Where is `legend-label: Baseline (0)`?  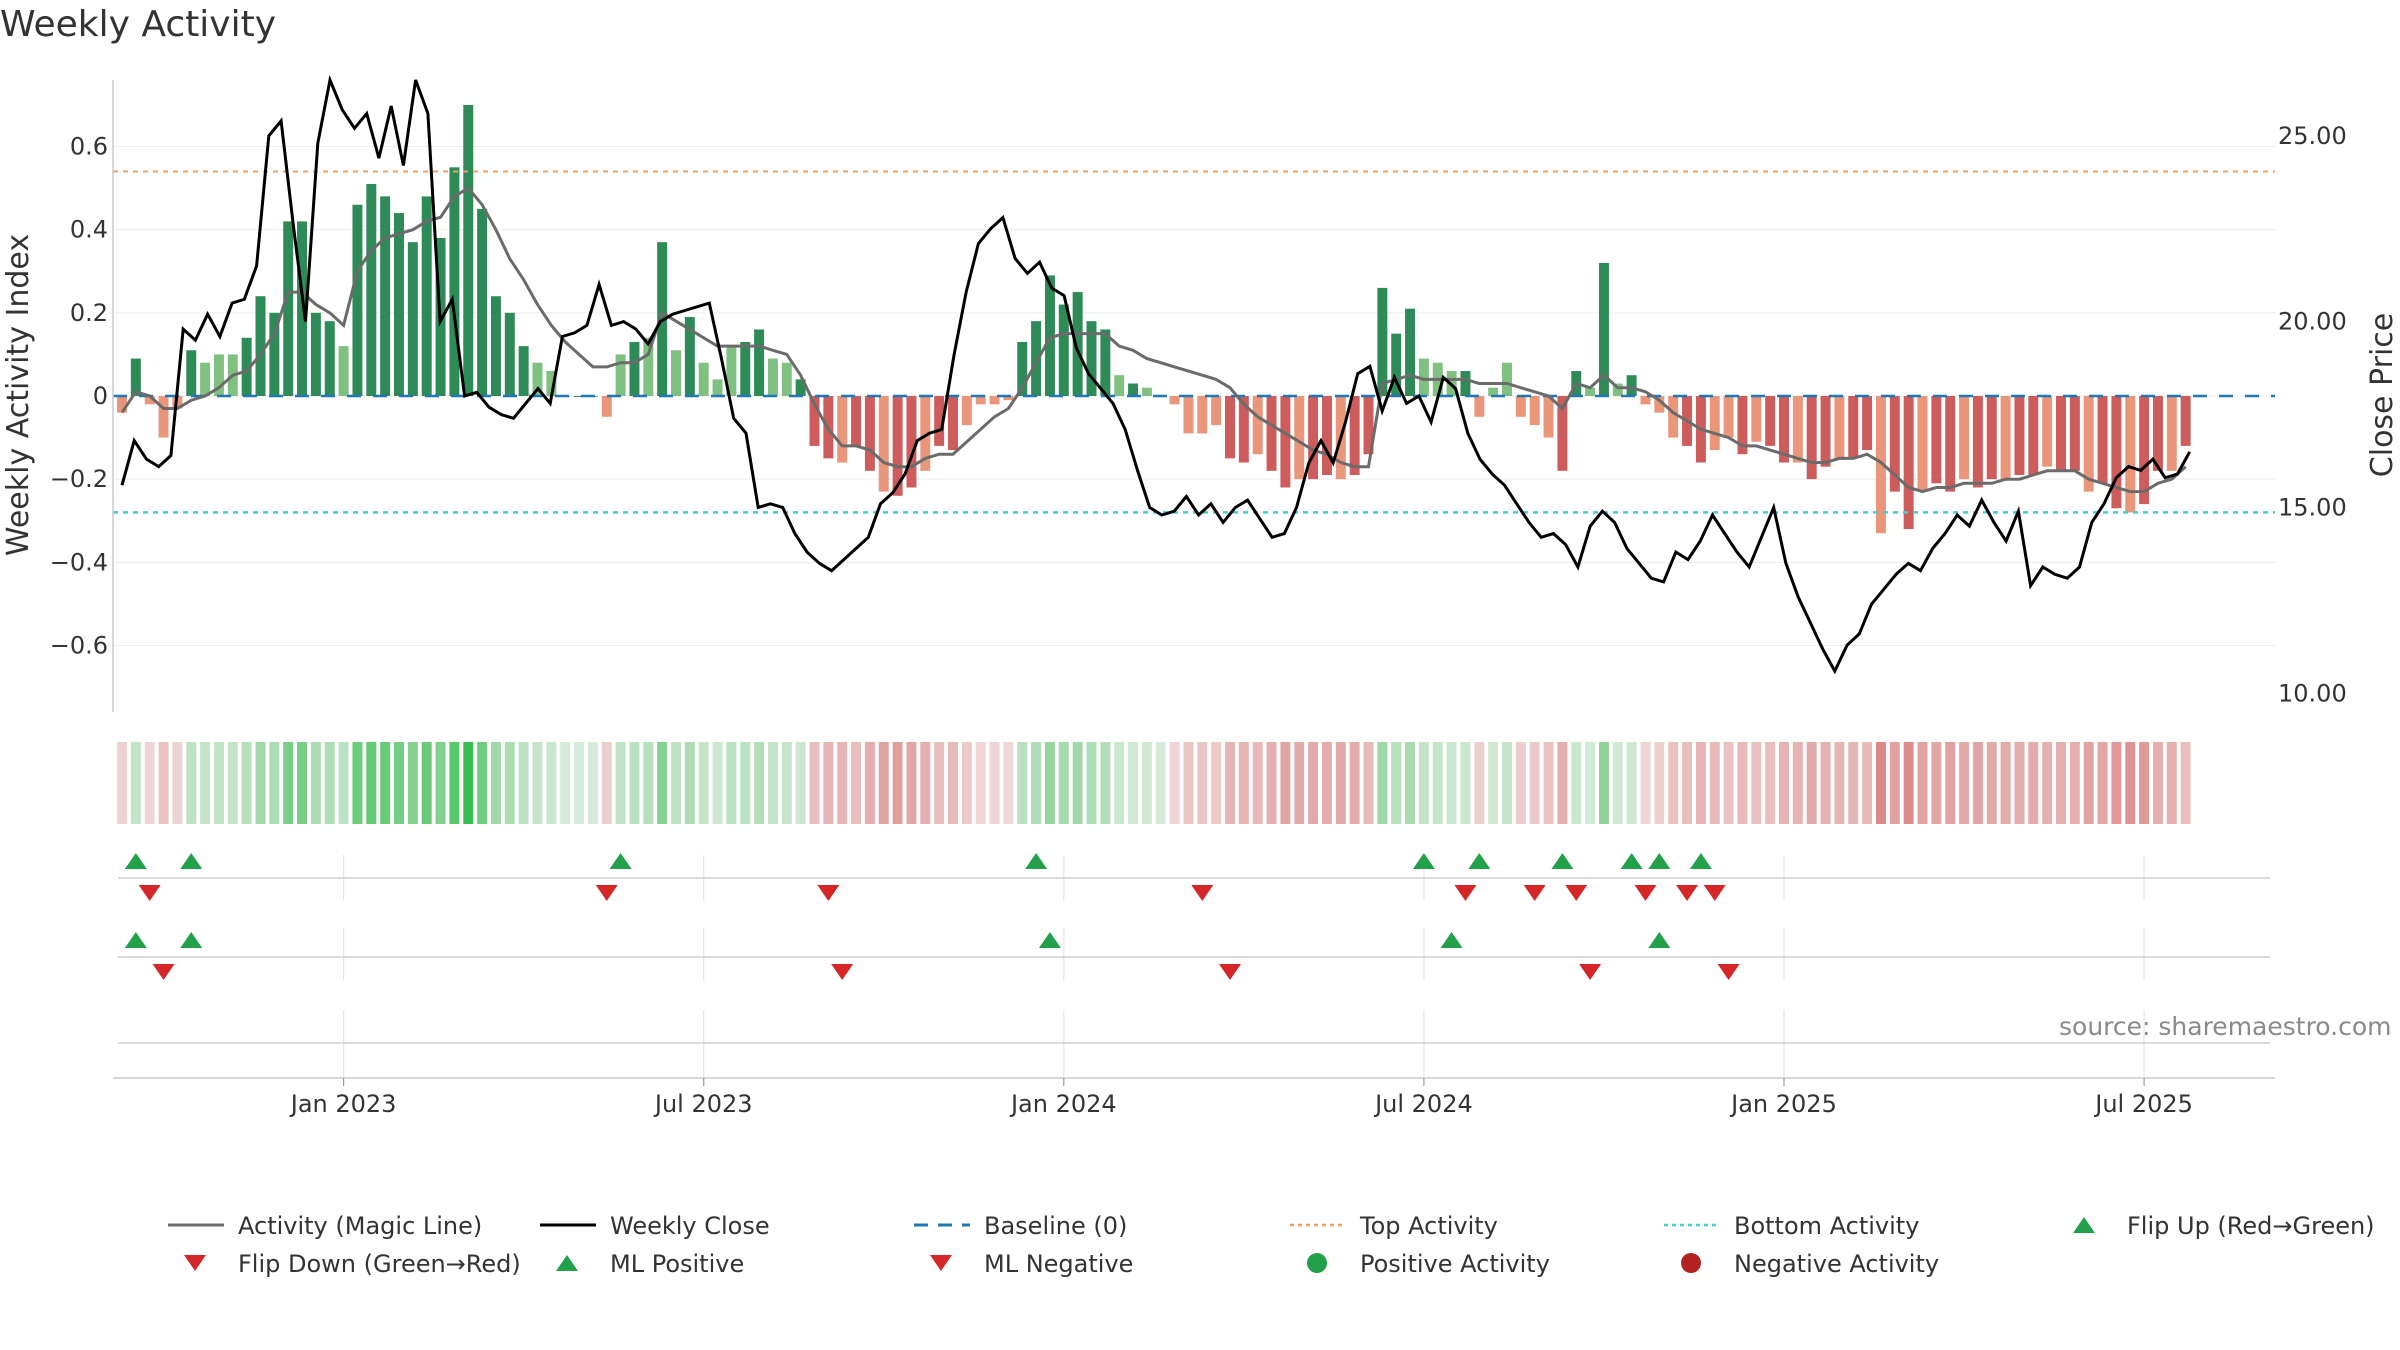 legend-label: Baseline (0) is located at coordinates (1055, 1226).